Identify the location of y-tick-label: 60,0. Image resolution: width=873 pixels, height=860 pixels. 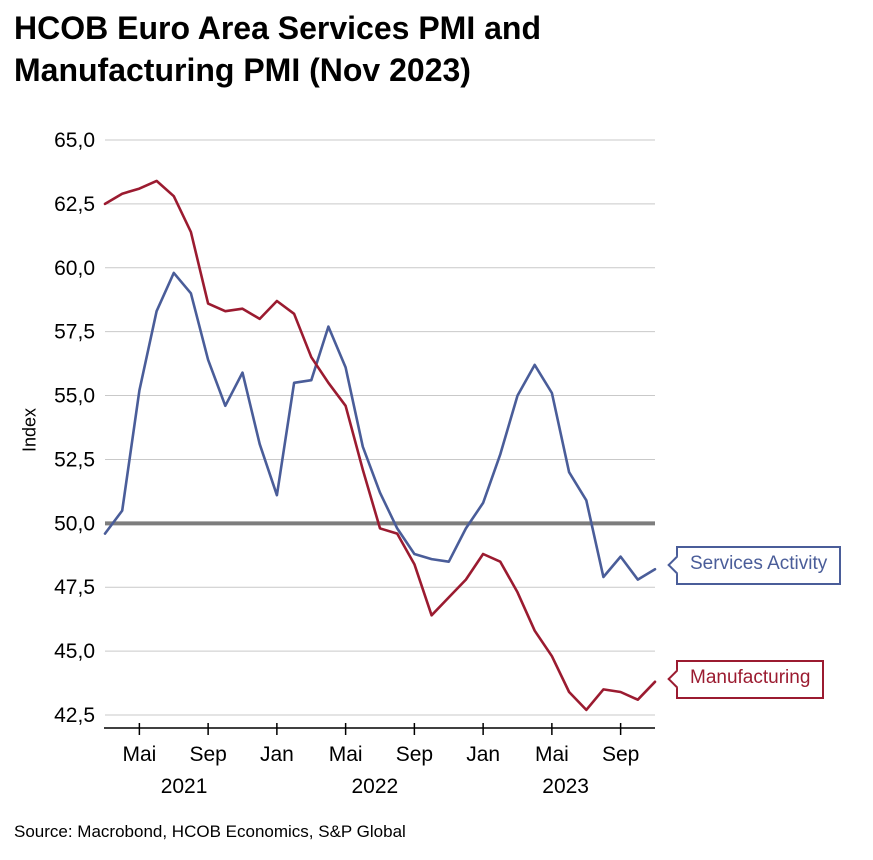
(74, 268).